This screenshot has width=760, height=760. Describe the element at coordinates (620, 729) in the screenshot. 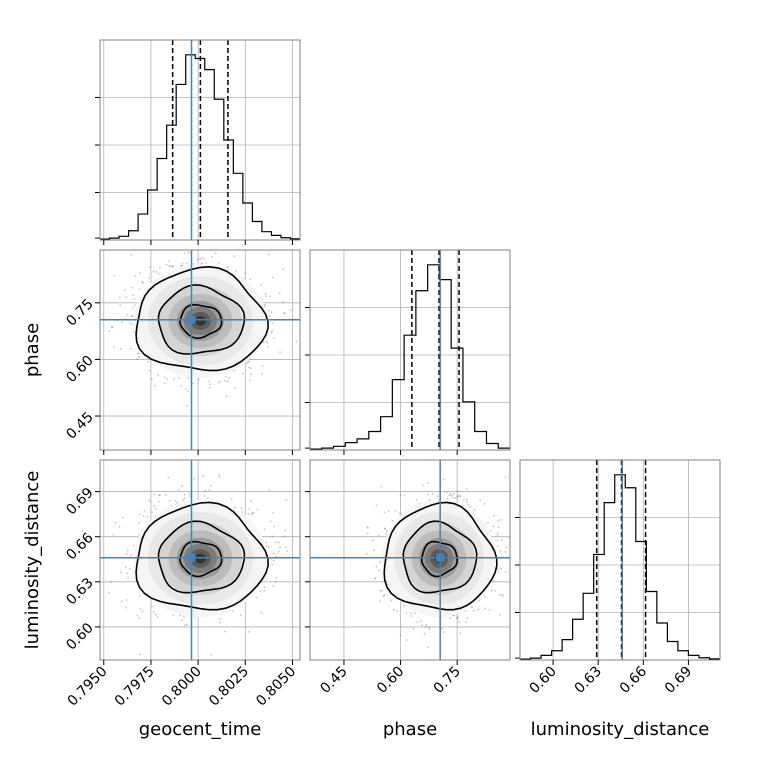

I see `x-axis-label: luminosity_distance` at that location.